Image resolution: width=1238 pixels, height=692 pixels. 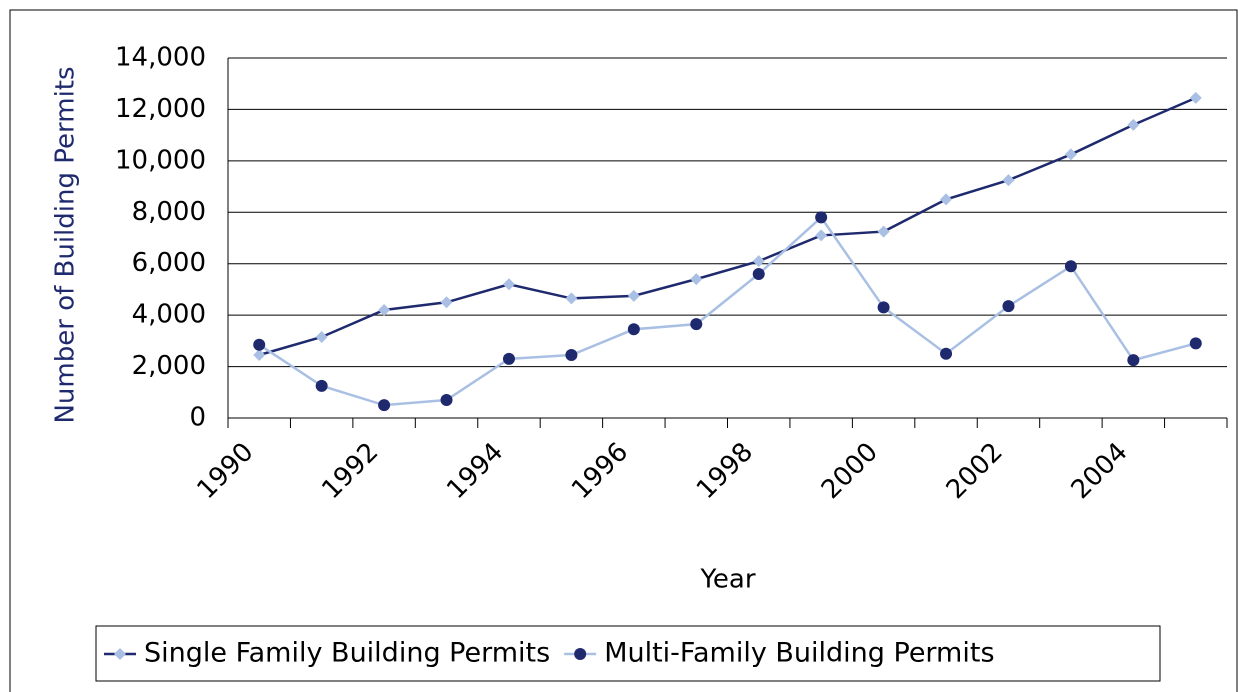 What do you see at coordinates (475, 471) in the screenshot?
I see `x-tick-label: 1994` at bounding box center [475, 471].